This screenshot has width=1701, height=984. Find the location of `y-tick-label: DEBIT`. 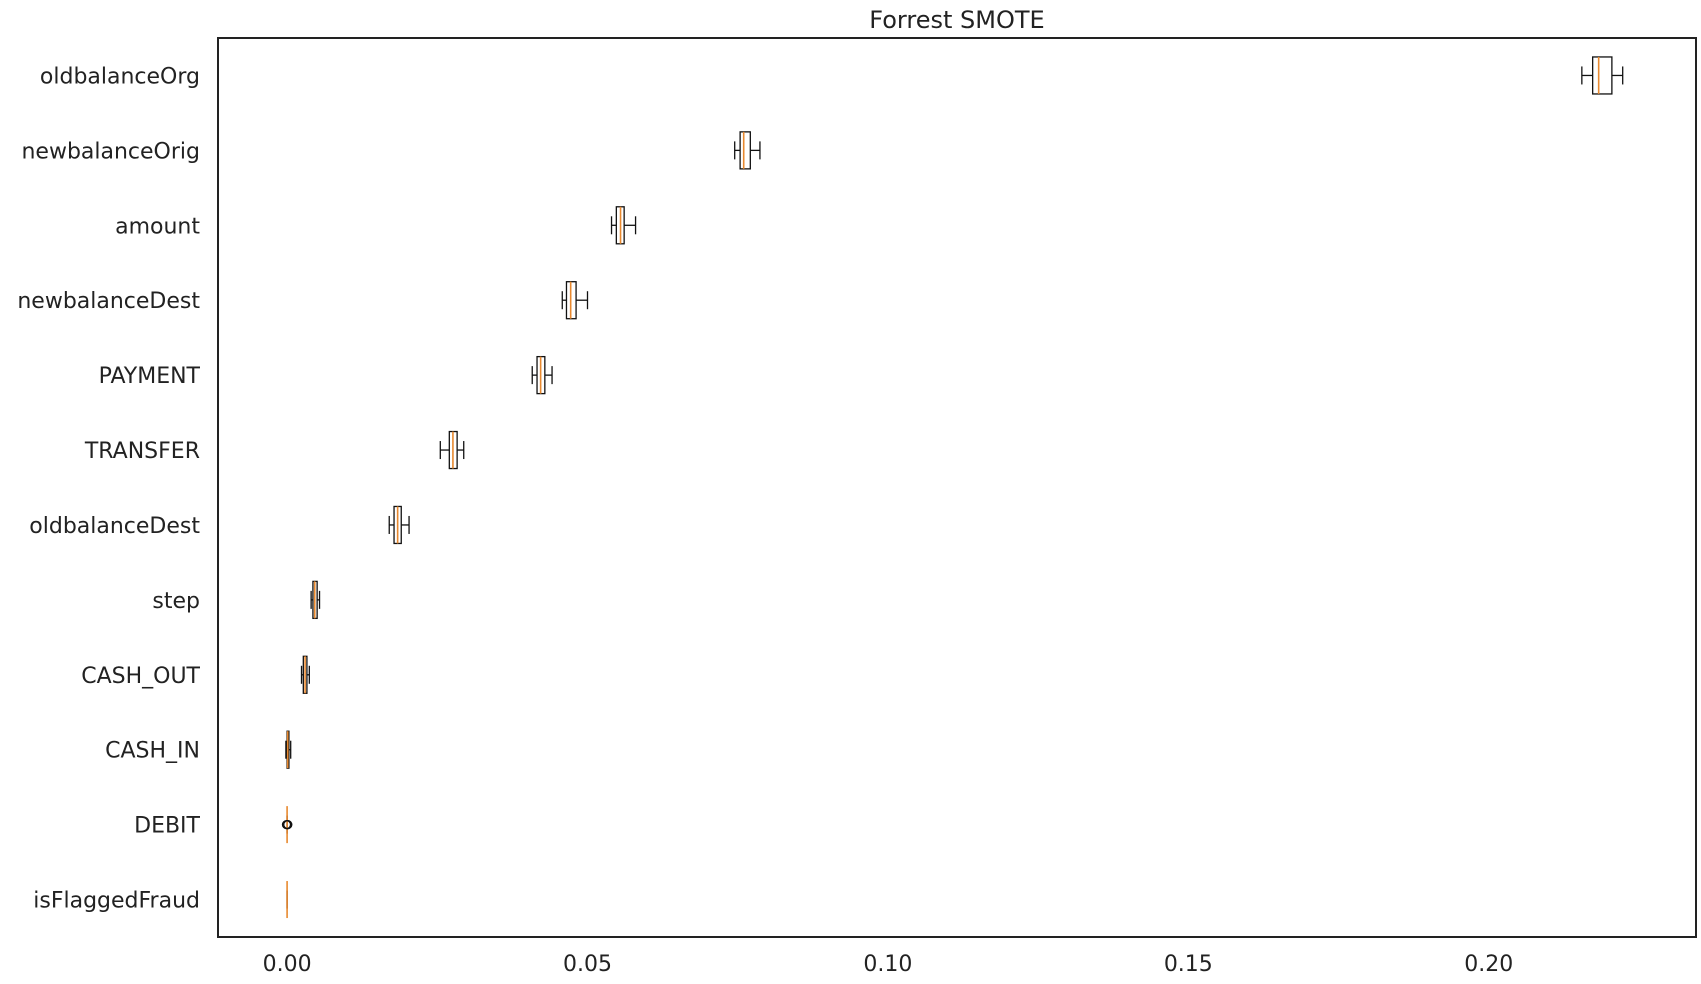

y-tick-label: DEBIT is located at coordinates (167, 826).